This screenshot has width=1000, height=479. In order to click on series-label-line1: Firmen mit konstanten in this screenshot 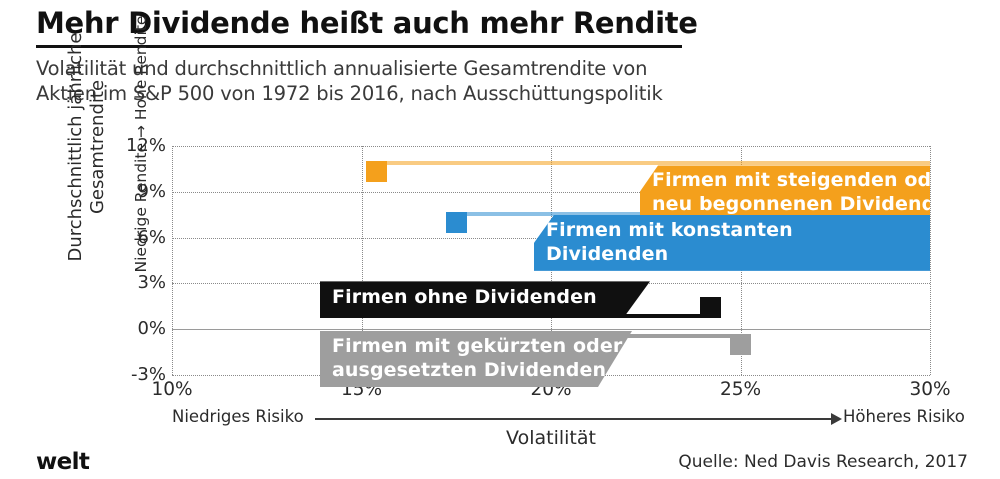, I will do `click(669, 229)`.